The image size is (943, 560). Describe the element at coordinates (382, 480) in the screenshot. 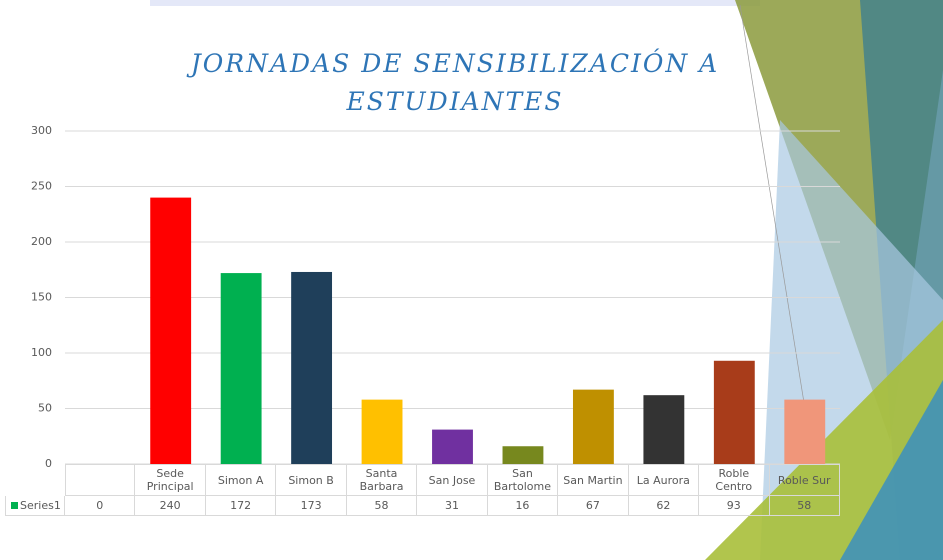

I see `x-tick-label: Santa Barbara` at that location.